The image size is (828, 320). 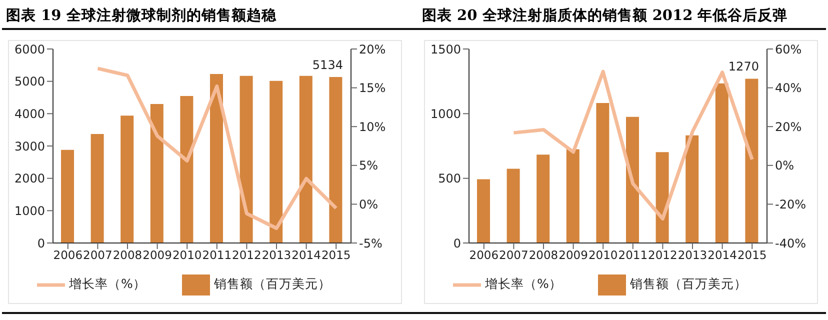 What do you see at coordinates (327, 65) in the screenshot?
I see `data-label: 5134` at bounding box center [327, 65].